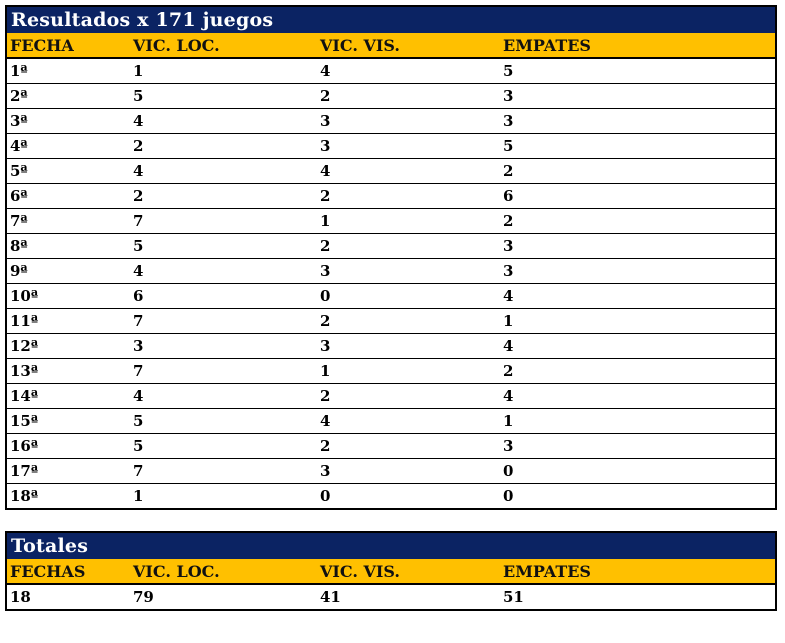 The width and height of the screenshot is (785, 643). What do you see at coordinates (68, 346) in the screenshot?
I see `row-label-cell: 12ª` at bounding box center [68, 346].